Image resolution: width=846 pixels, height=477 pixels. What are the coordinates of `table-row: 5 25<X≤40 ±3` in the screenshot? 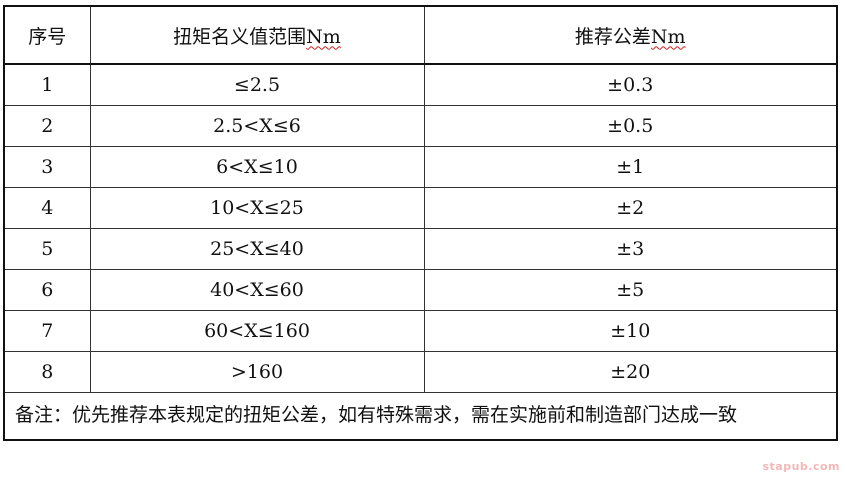 It's located at (420, 249).